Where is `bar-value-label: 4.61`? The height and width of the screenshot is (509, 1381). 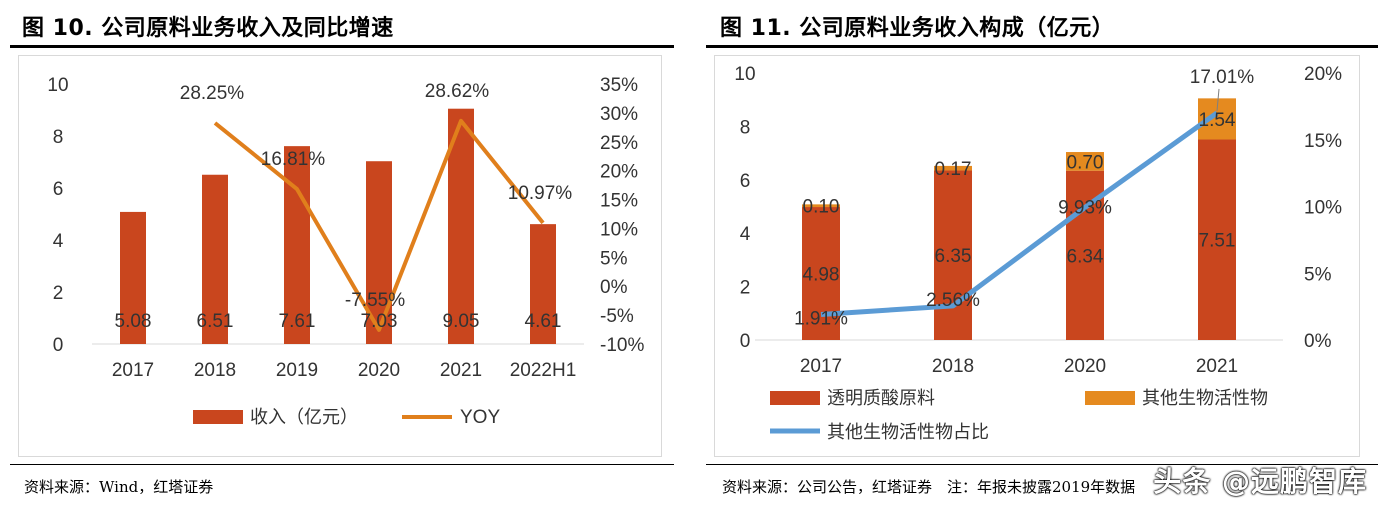 bar-value-label: 4.61 is located at coordinates (543, 321).